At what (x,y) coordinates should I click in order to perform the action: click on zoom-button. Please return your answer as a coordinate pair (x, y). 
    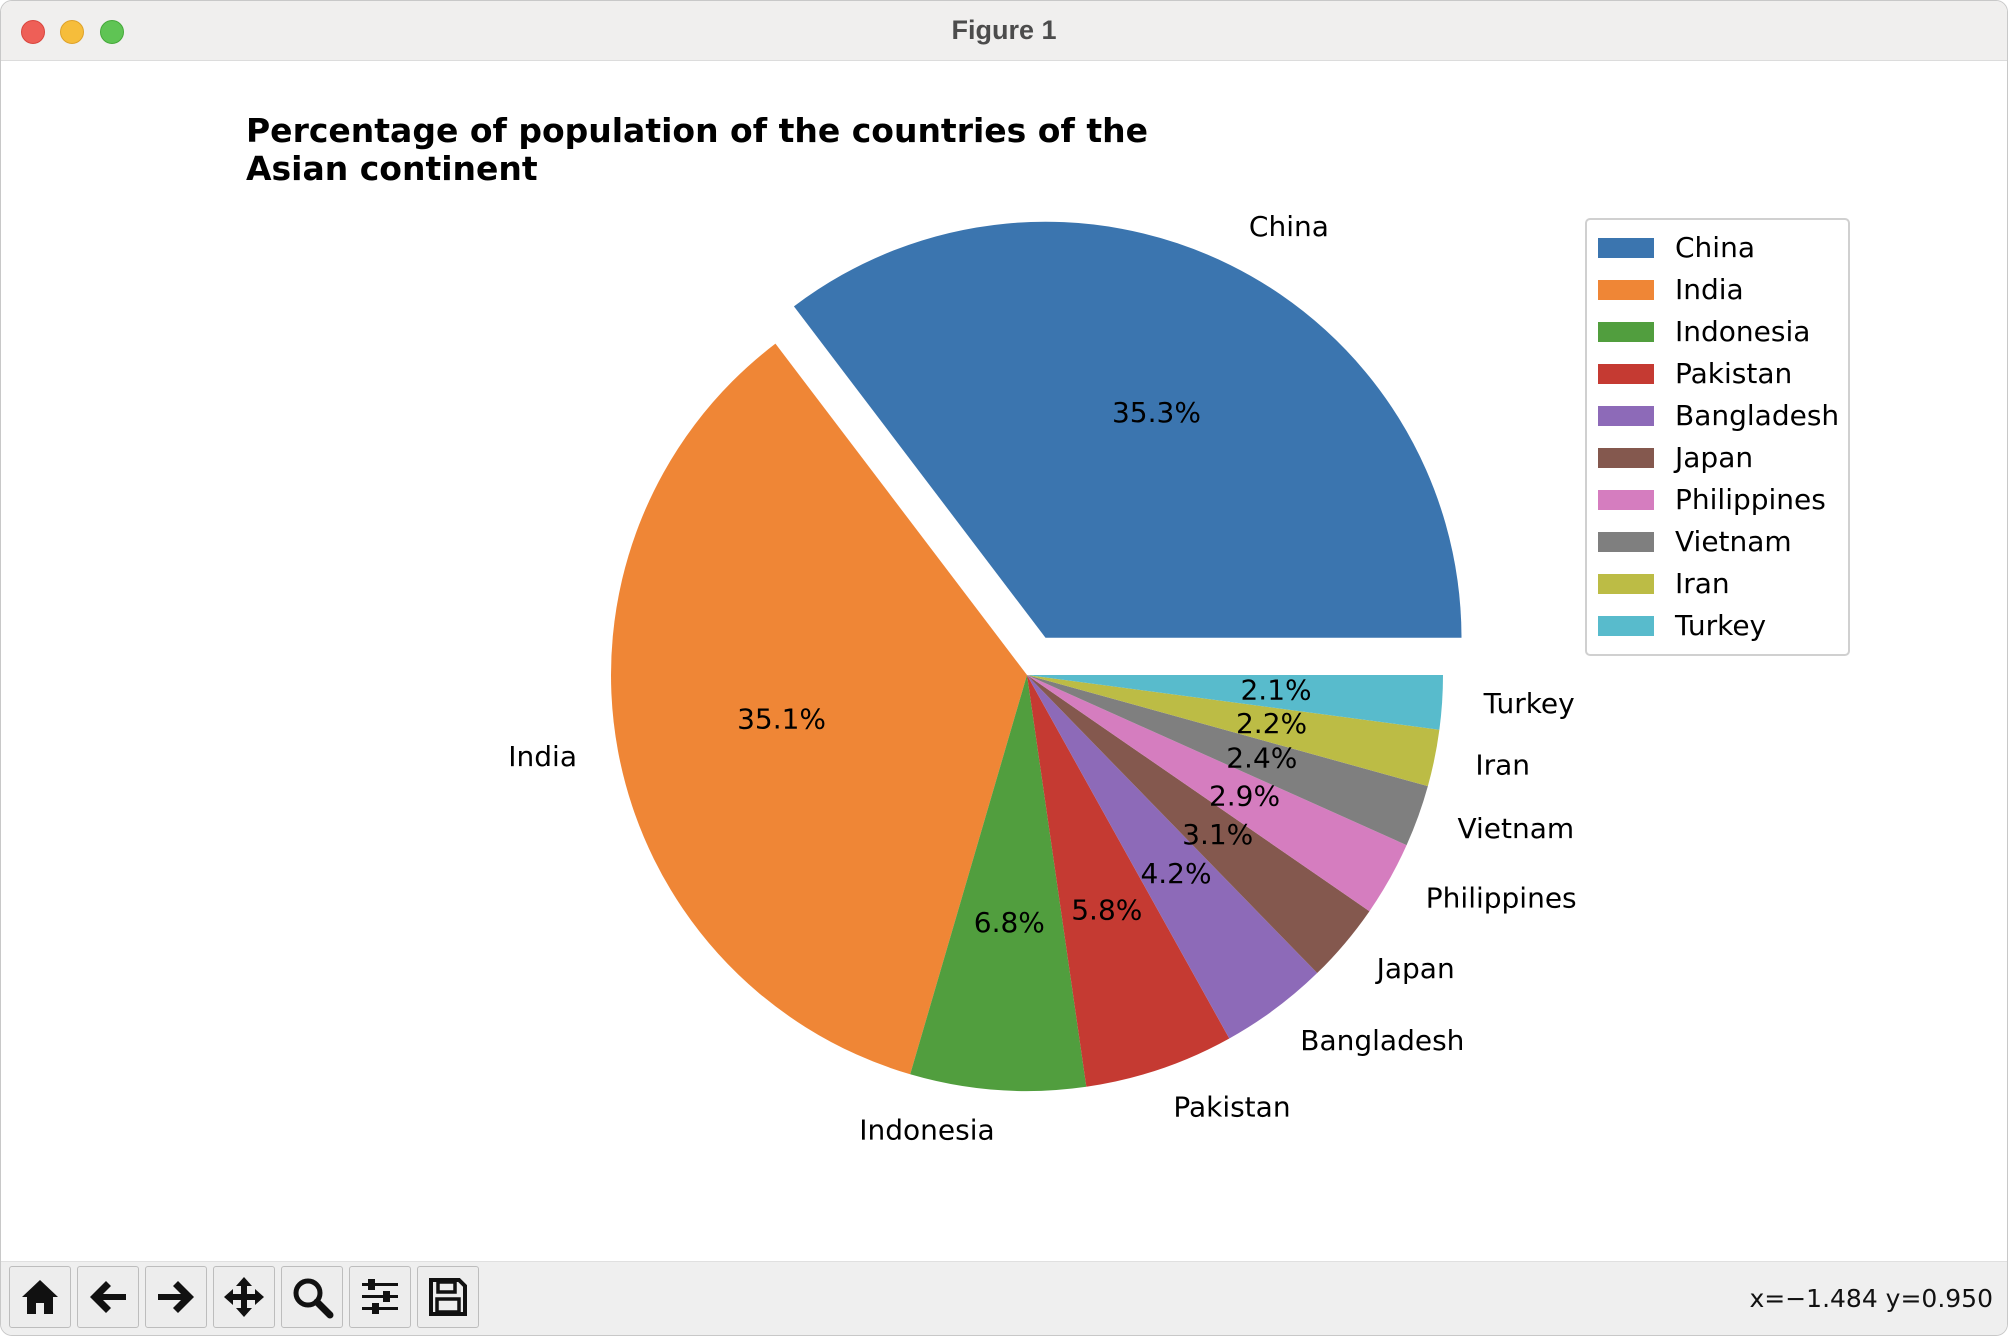
    Looking at the image, I should click on (312, 1297).